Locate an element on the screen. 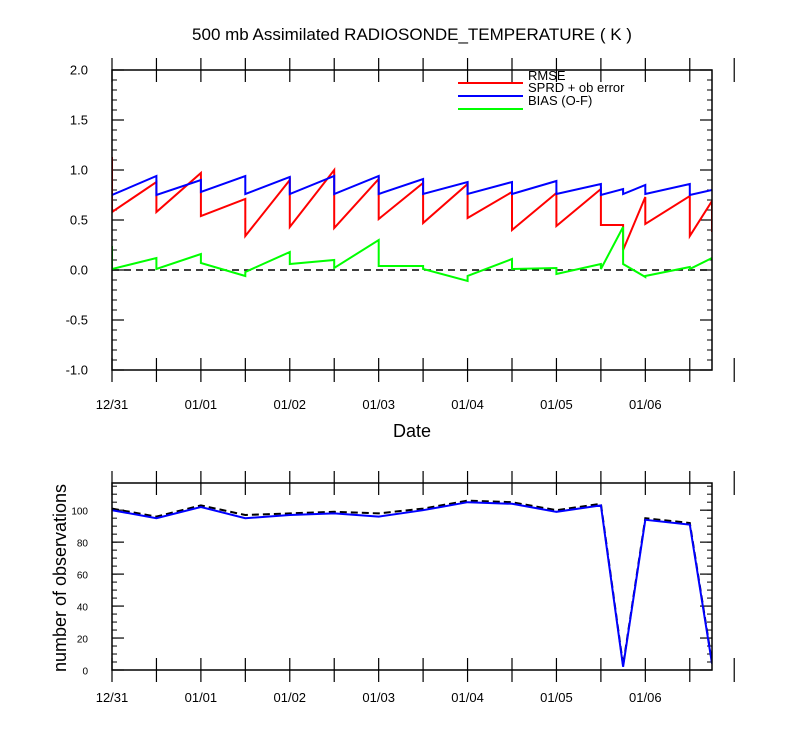  top-x-tick-label: 01/04 is located at coordinates (467, 404).